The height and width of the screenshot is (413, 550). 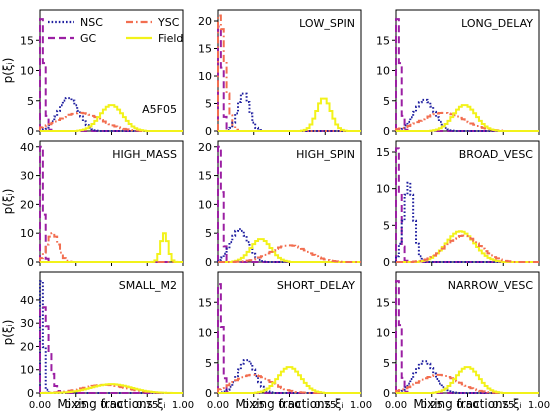 What do you see at coordinates (491, 285) in the screenshot?
I see `panel-label: NARROW_VESC` at bounding box center [491, 285].